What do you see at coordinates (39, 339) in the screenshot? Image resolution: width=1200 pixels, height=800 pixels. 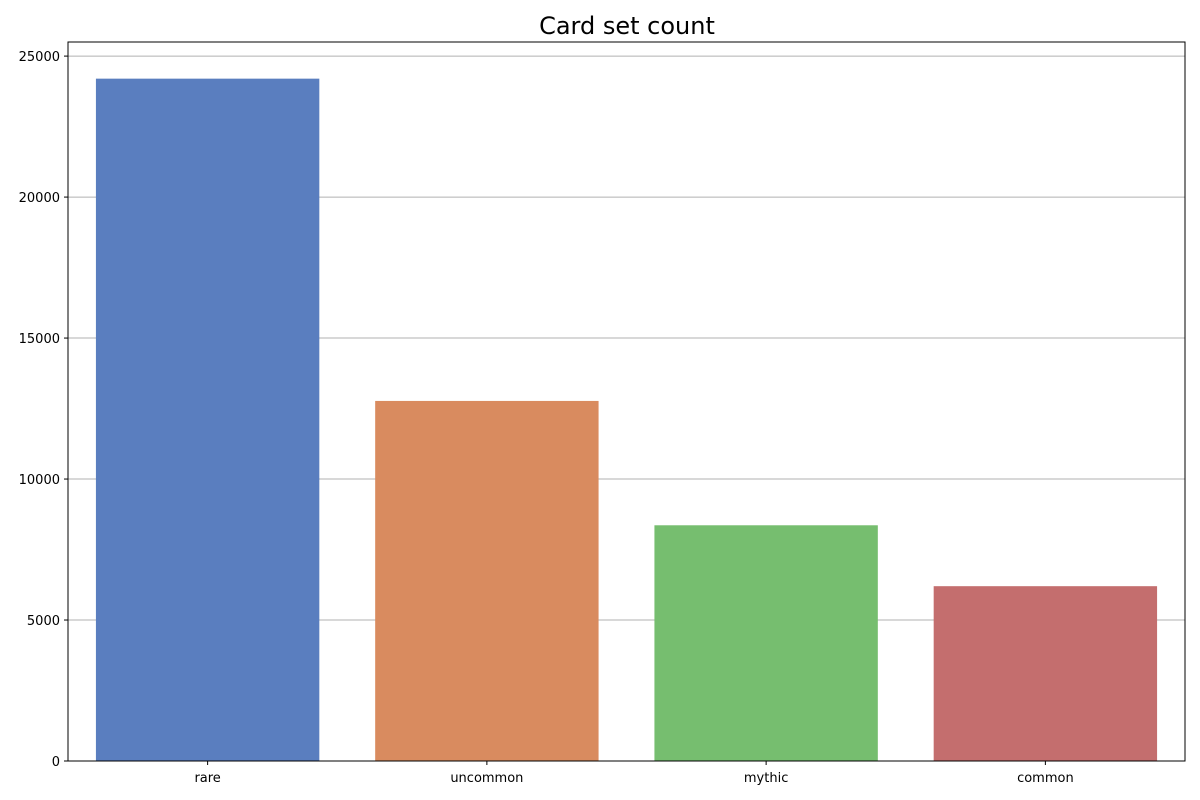 I see `y-tick-label: 15000` at bounding box center [39, 339].